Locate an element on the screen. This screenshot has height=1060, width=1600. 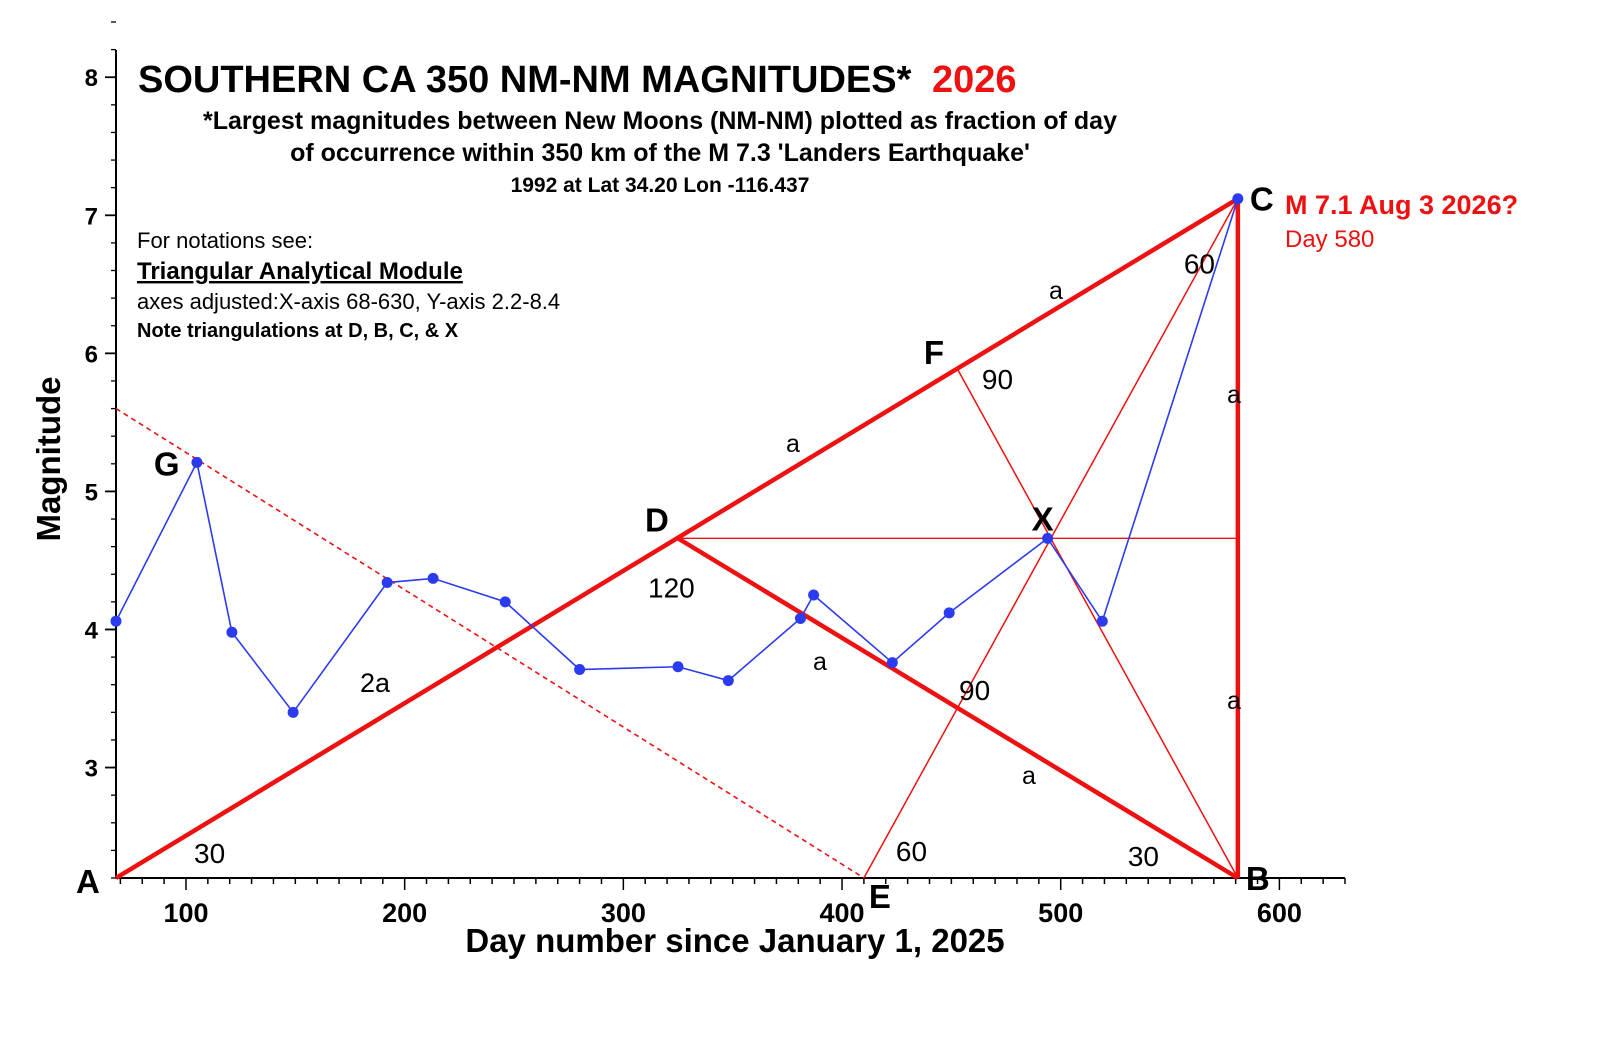
point-label-d: D is located at coordinates (657, 519).